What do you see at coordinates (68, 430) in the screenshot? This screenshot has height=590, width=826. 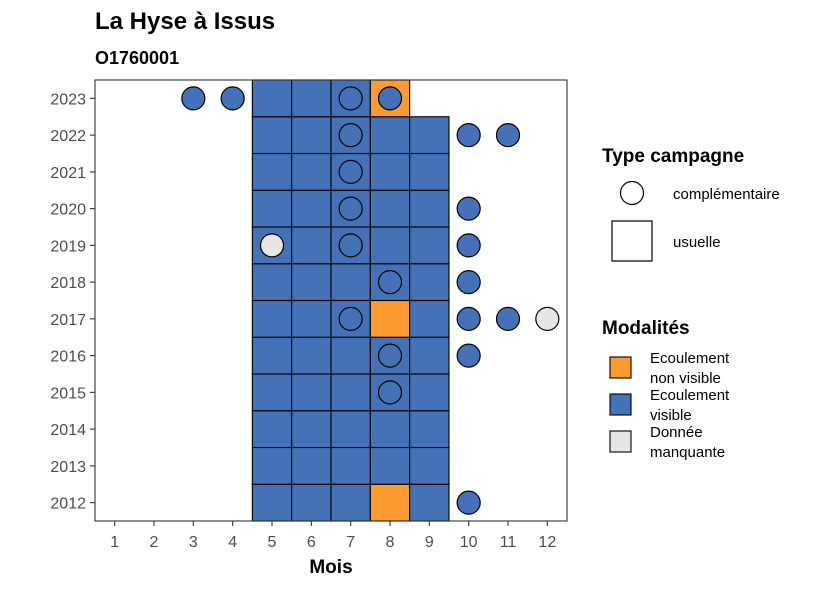 I see `y-tick-label: 2014` at bounding box center [68, 430].